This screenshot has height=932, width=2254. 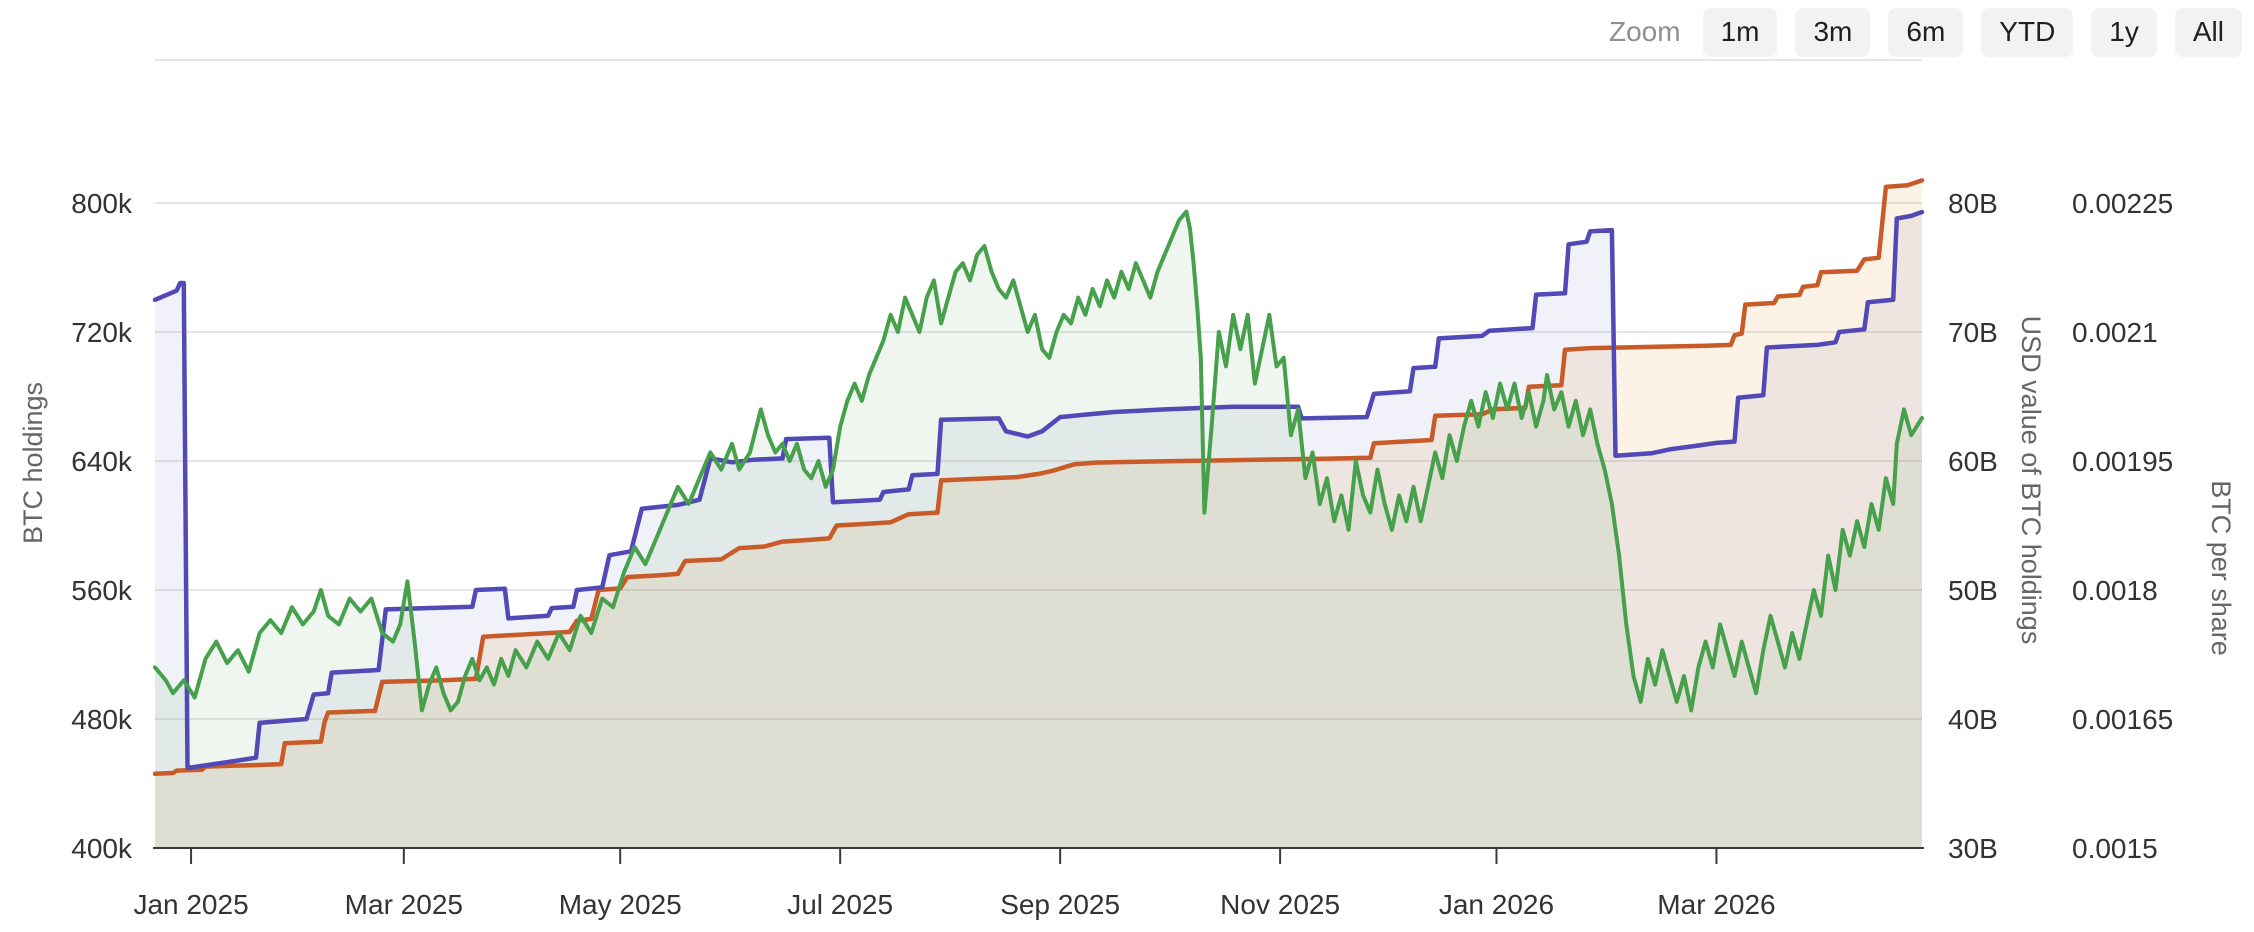 What do you see at coordinates (2122, 203) in the screenshot?
I see `share-axis-tick-label: 0.00225` at bounding box center [2122, 203].